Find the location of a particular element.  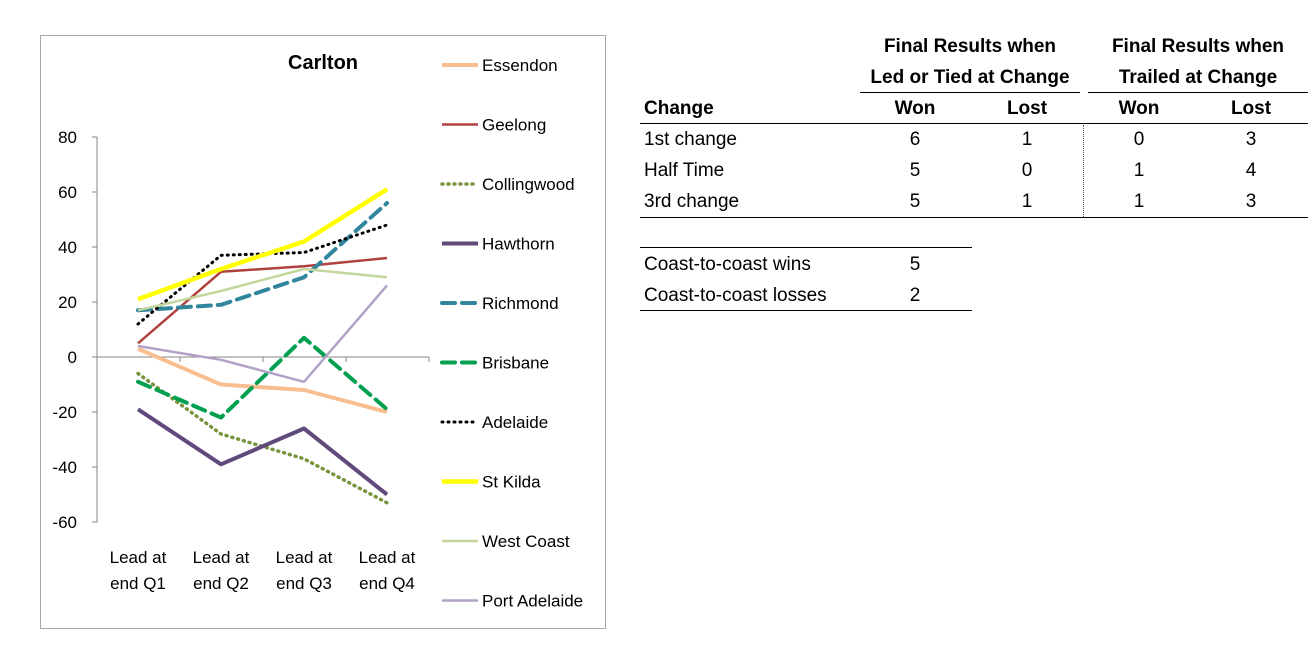

y-tick-label: 20 is located at coordinates (67, 302).